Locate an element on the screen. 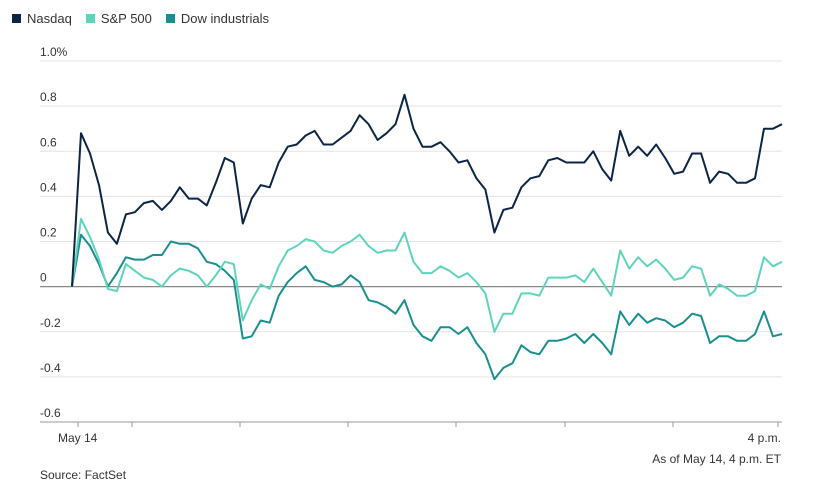 This screenshot has width=824, height=488. y-tick-label: -0.4 is located at coordinates (50, 368).